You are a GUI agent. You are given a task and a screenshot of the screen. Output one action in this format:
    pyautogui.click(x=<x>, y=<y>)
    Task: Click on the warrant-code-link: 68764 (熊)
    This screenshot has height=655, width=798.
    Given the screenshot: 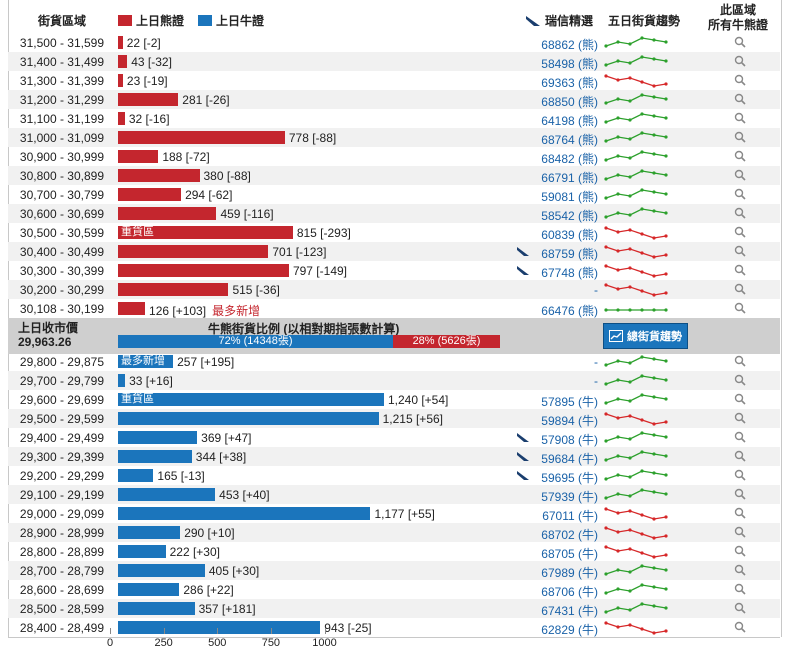 What is the action you would take?
    pyautogui.click(x=569, y=140)
    